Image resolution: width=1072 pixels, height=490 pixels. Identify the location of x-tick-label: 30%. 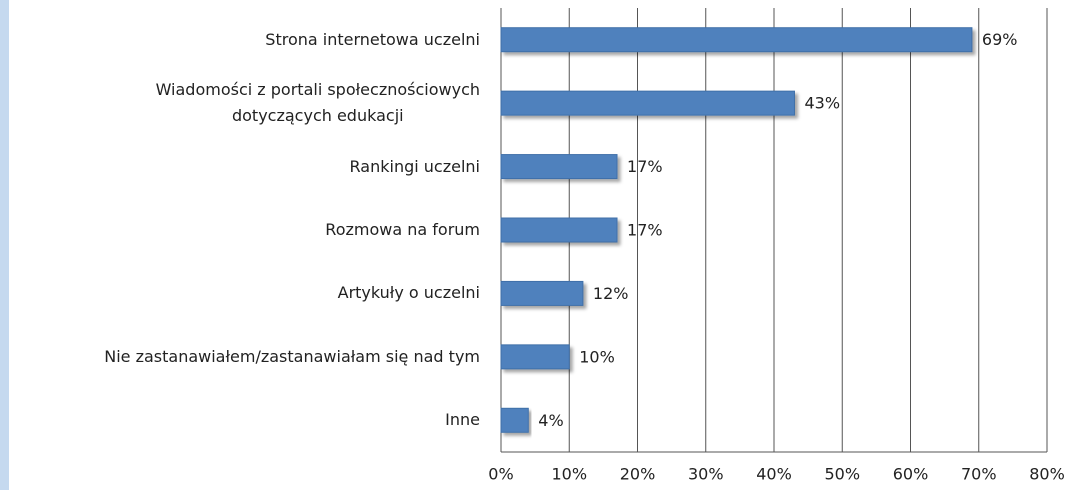
(706, 474).